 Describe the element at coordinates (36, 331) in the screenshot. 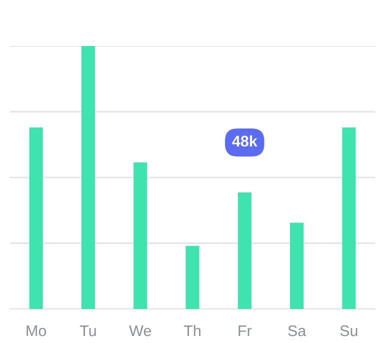

I see `x-tick-label: Mo` at that location.